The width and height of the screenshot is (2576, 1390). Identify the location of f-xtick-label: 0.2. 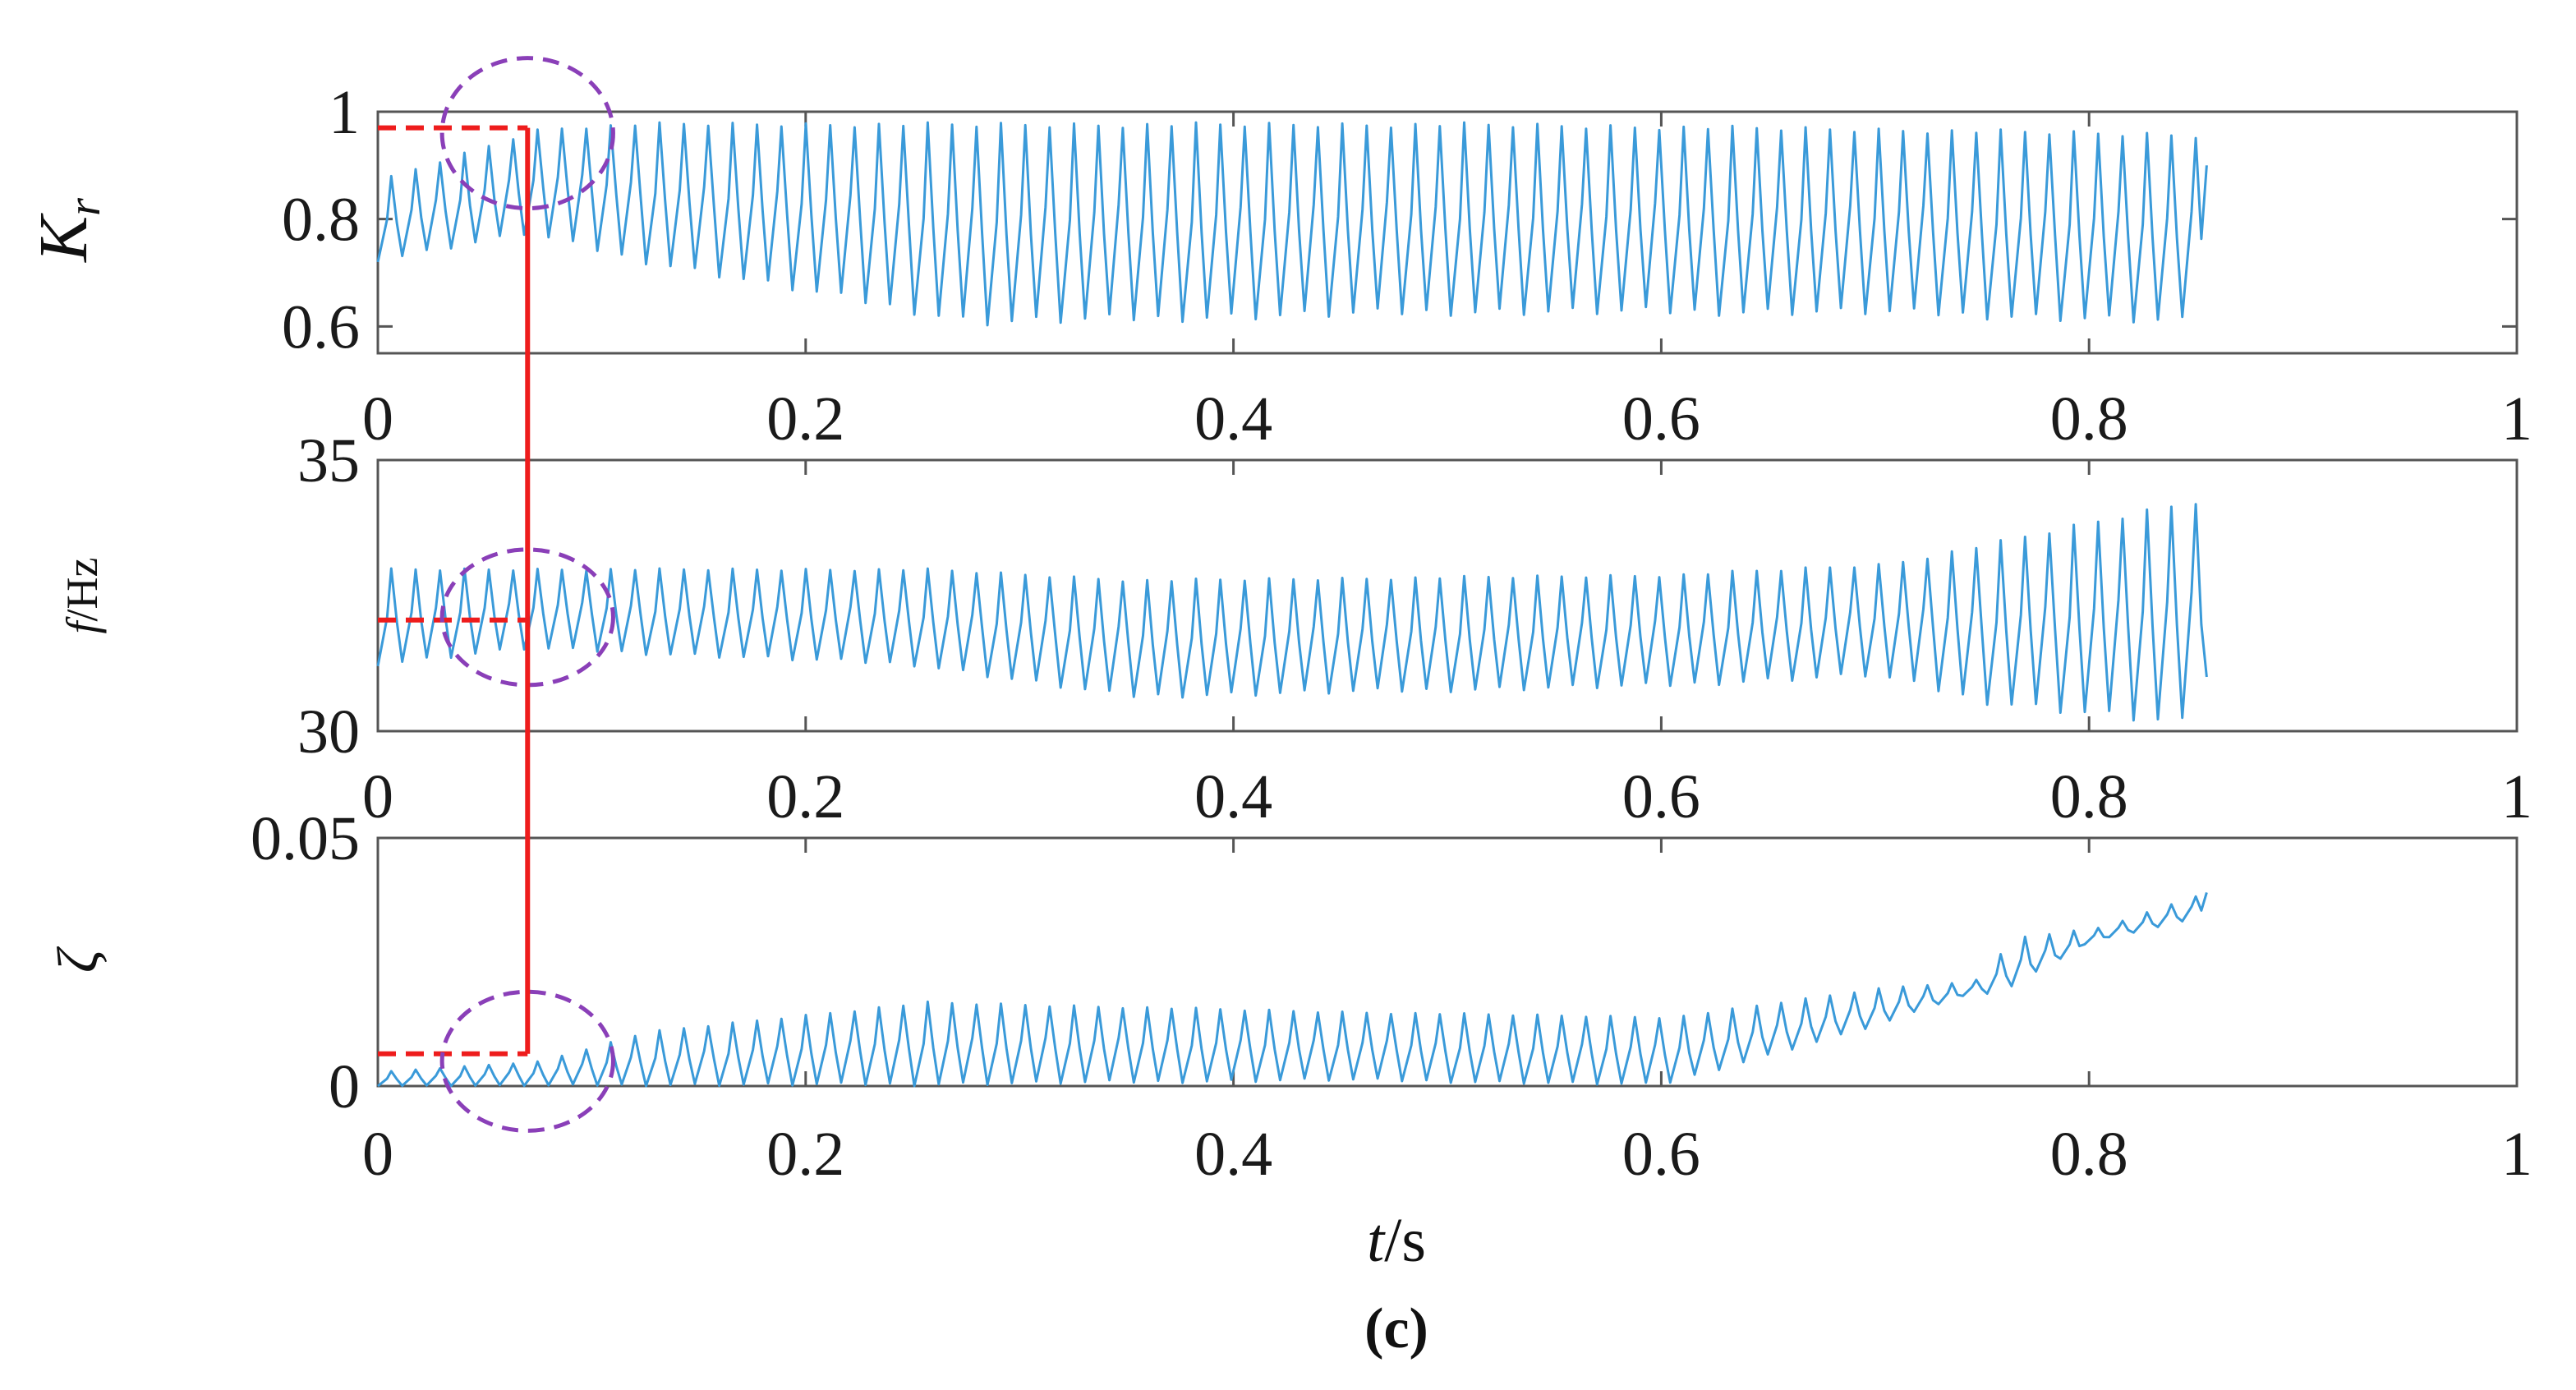
(805, 796).